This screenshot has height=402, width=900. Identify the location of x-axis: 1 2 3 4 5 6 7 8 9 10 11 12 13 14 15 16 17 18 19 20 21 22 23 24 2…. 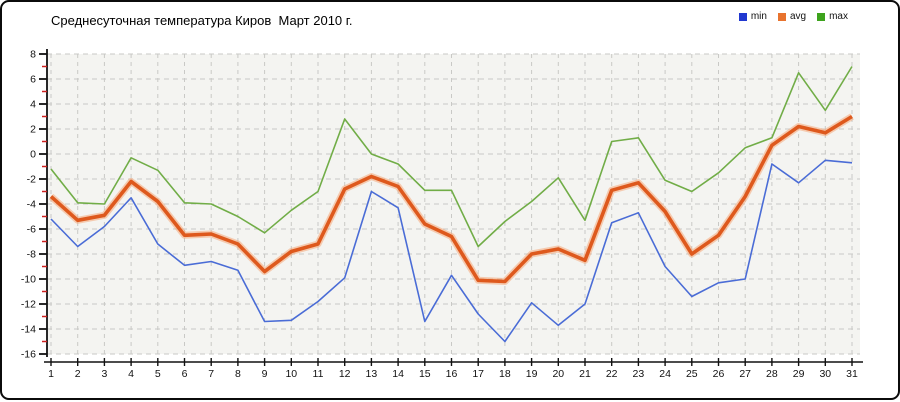
(453, 369).